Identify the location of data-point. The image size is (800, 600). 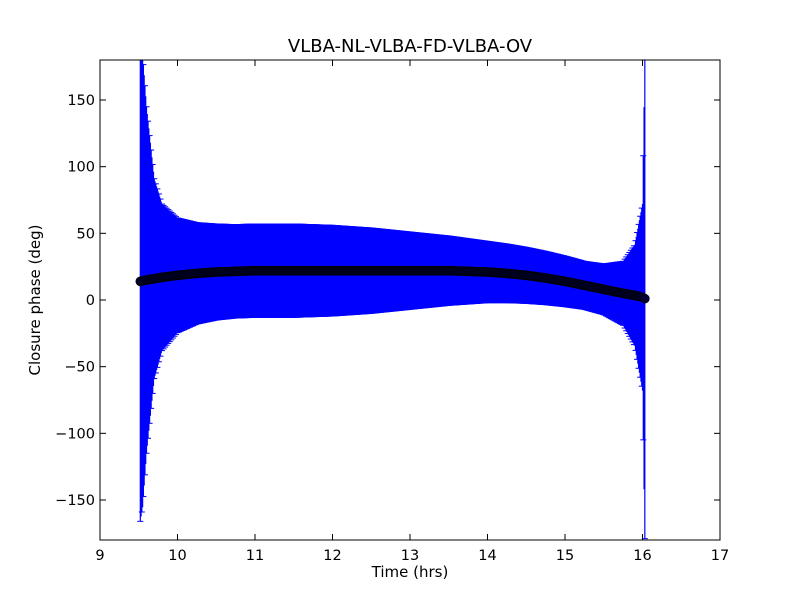
(645, 298).